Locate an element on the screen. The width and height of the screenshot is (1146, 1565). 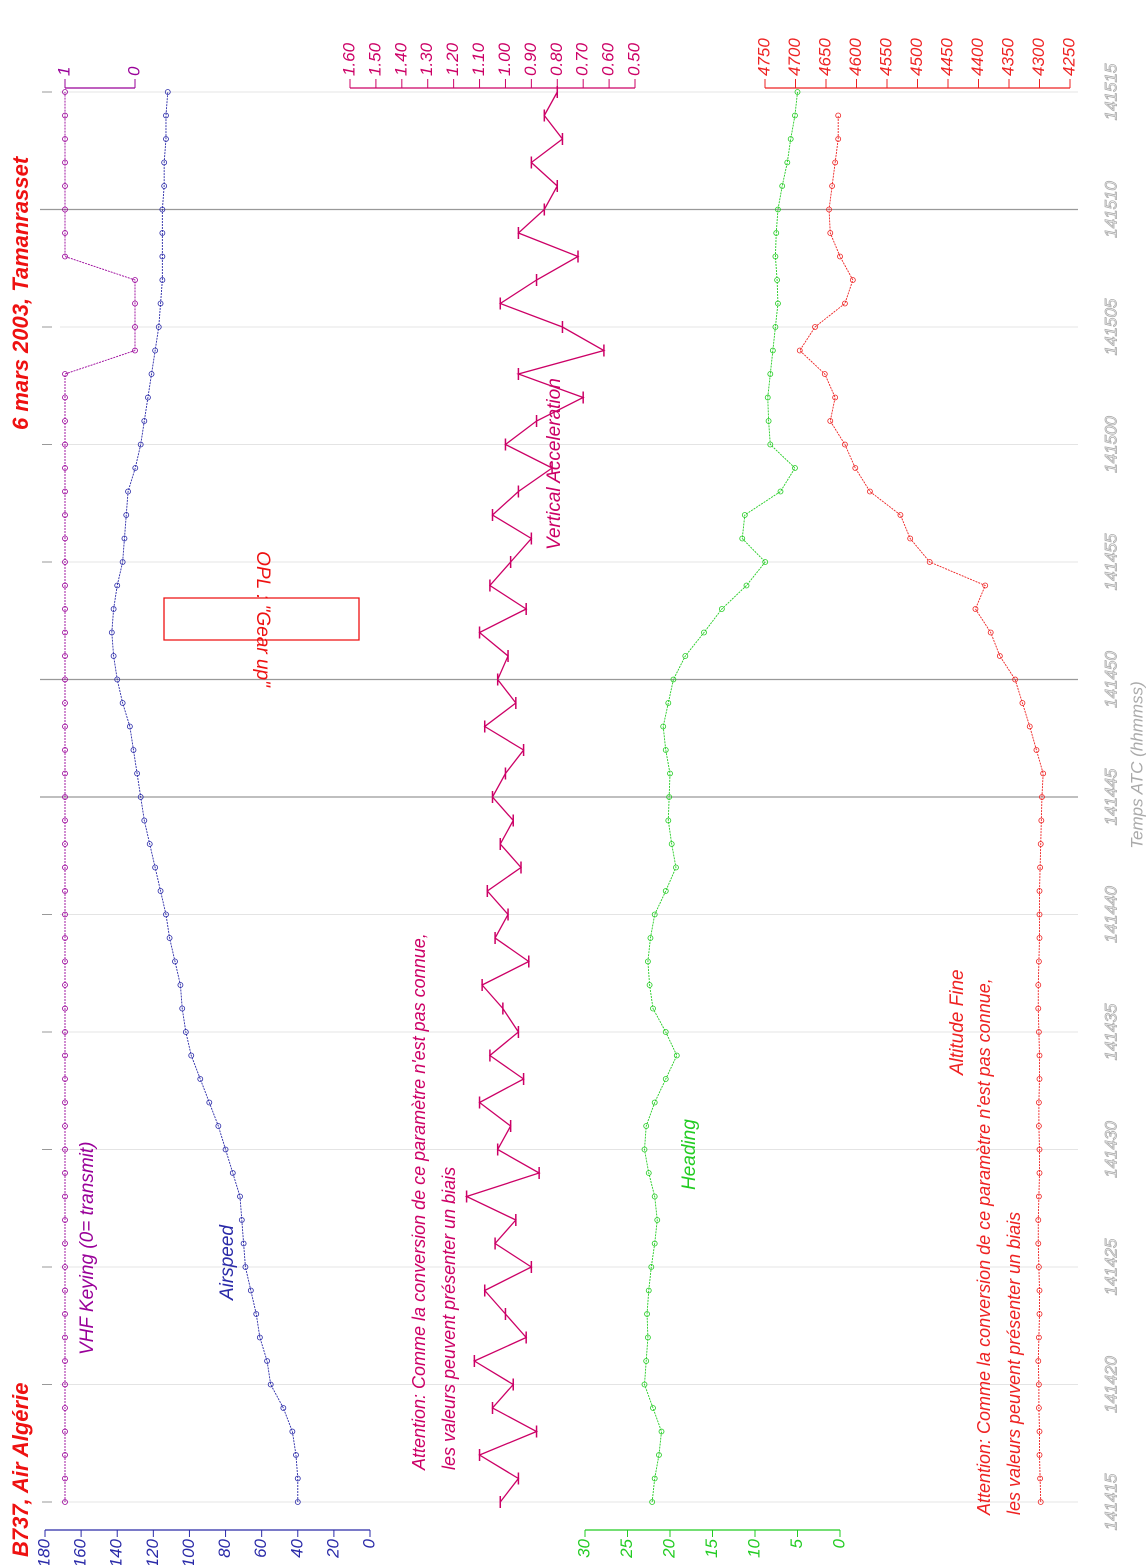
x-tick-label: 141435 is located at coordinates (1110, 1031).